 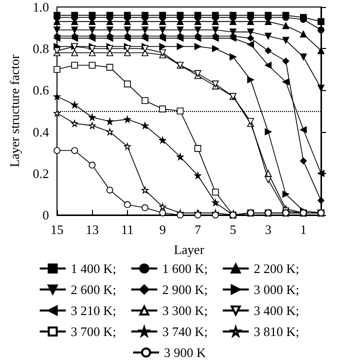 I want to click on legend-label: 3 300 K;, so click(x=185, y=310).